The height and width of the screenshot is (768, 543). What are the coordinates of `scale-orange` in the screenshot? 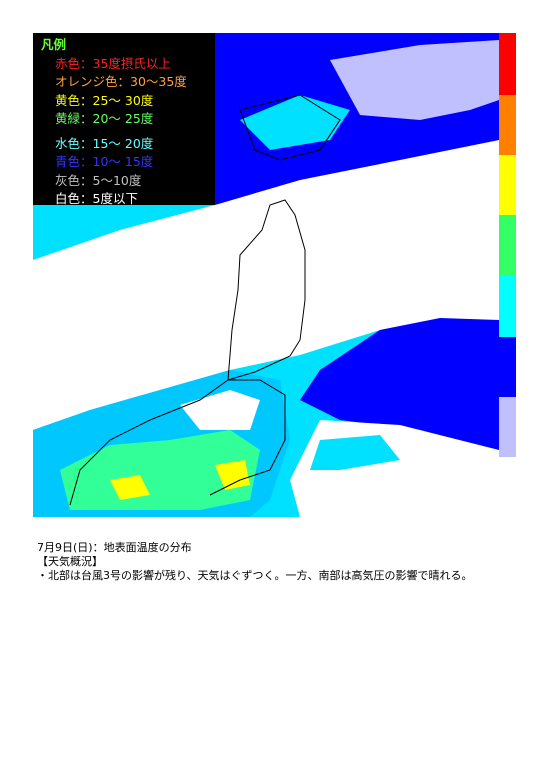 It's located at (507, 125).